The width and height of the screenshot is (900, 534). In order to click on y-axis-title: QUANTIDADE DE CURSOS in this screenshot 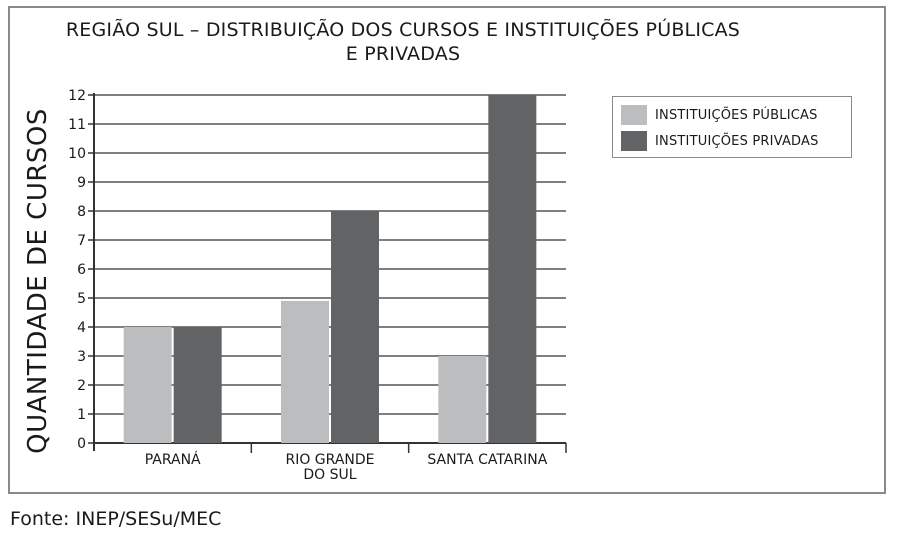, I will do `click(38, 281)`.